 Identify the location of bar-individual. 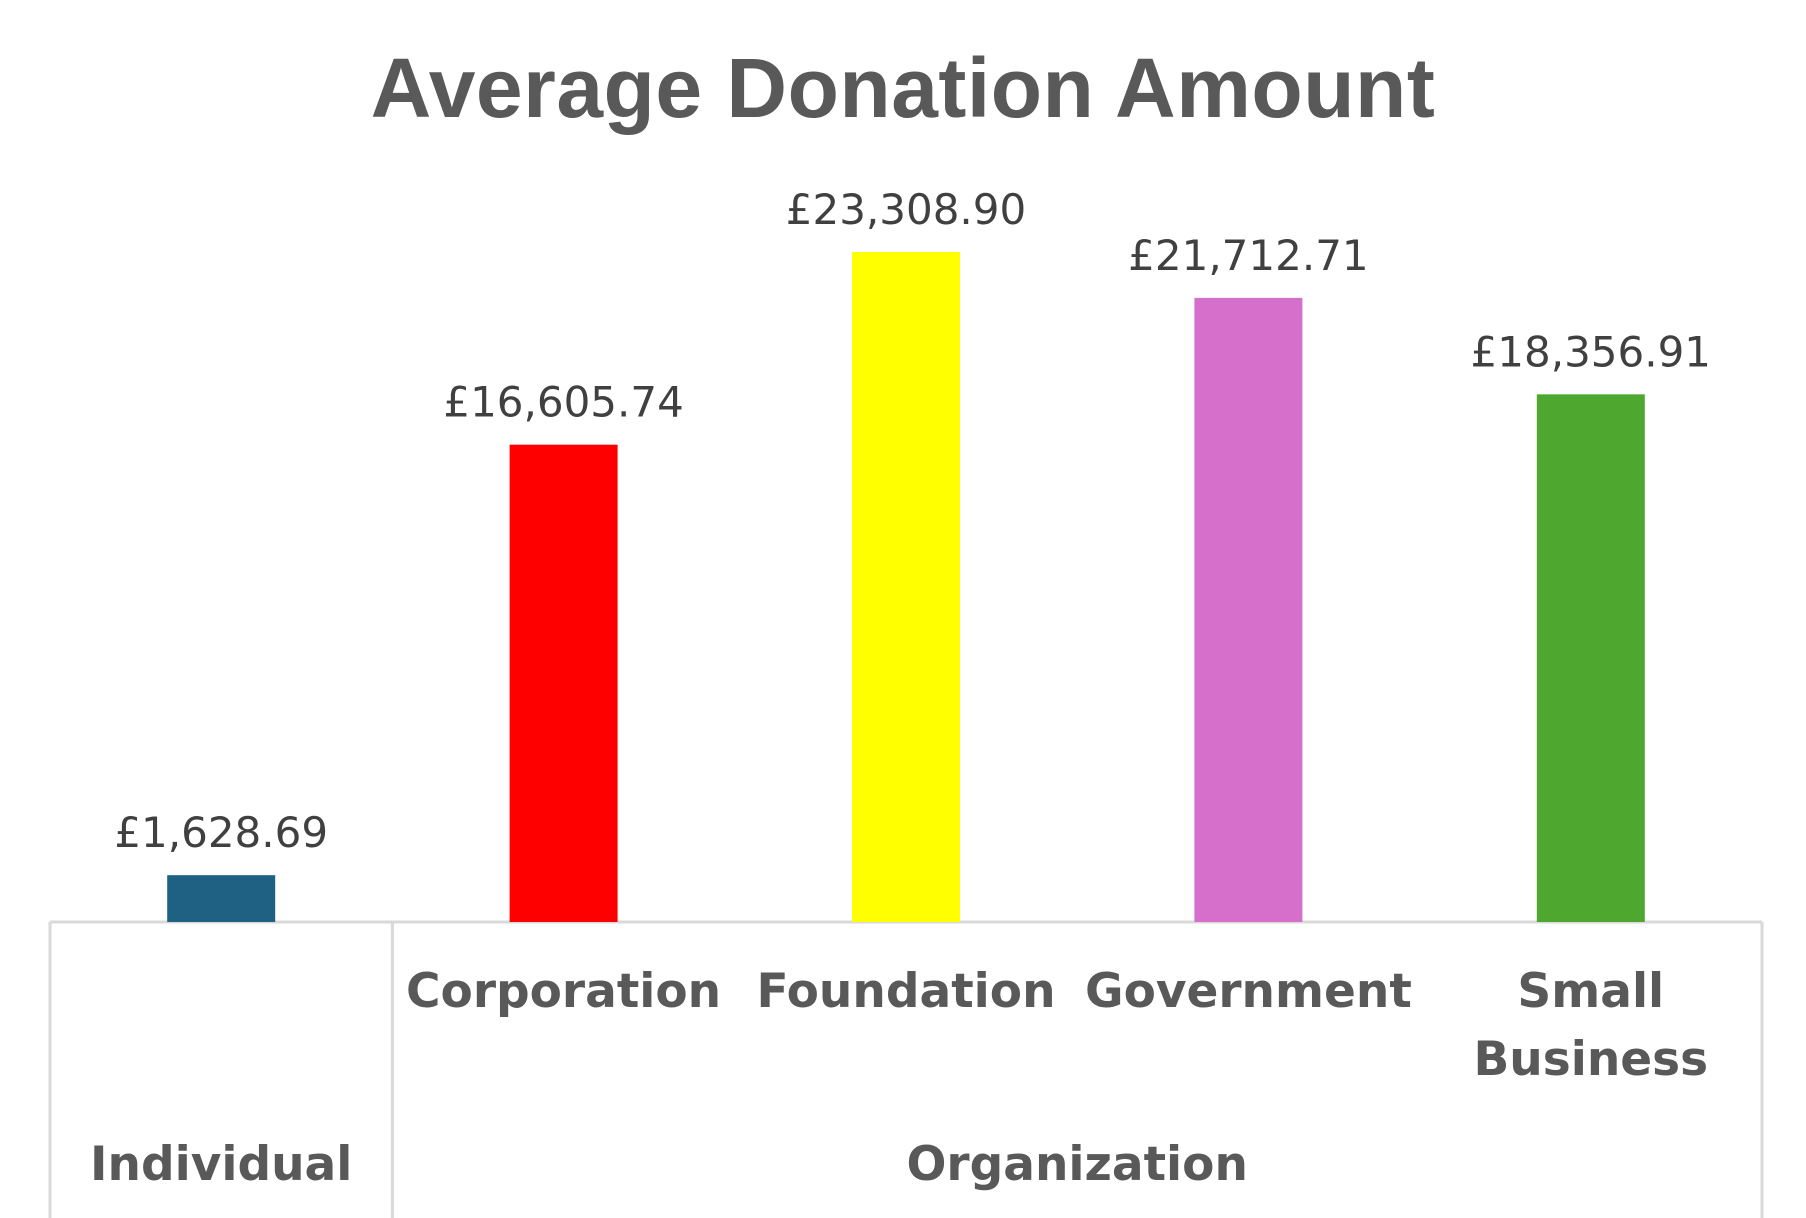
(221, 898).